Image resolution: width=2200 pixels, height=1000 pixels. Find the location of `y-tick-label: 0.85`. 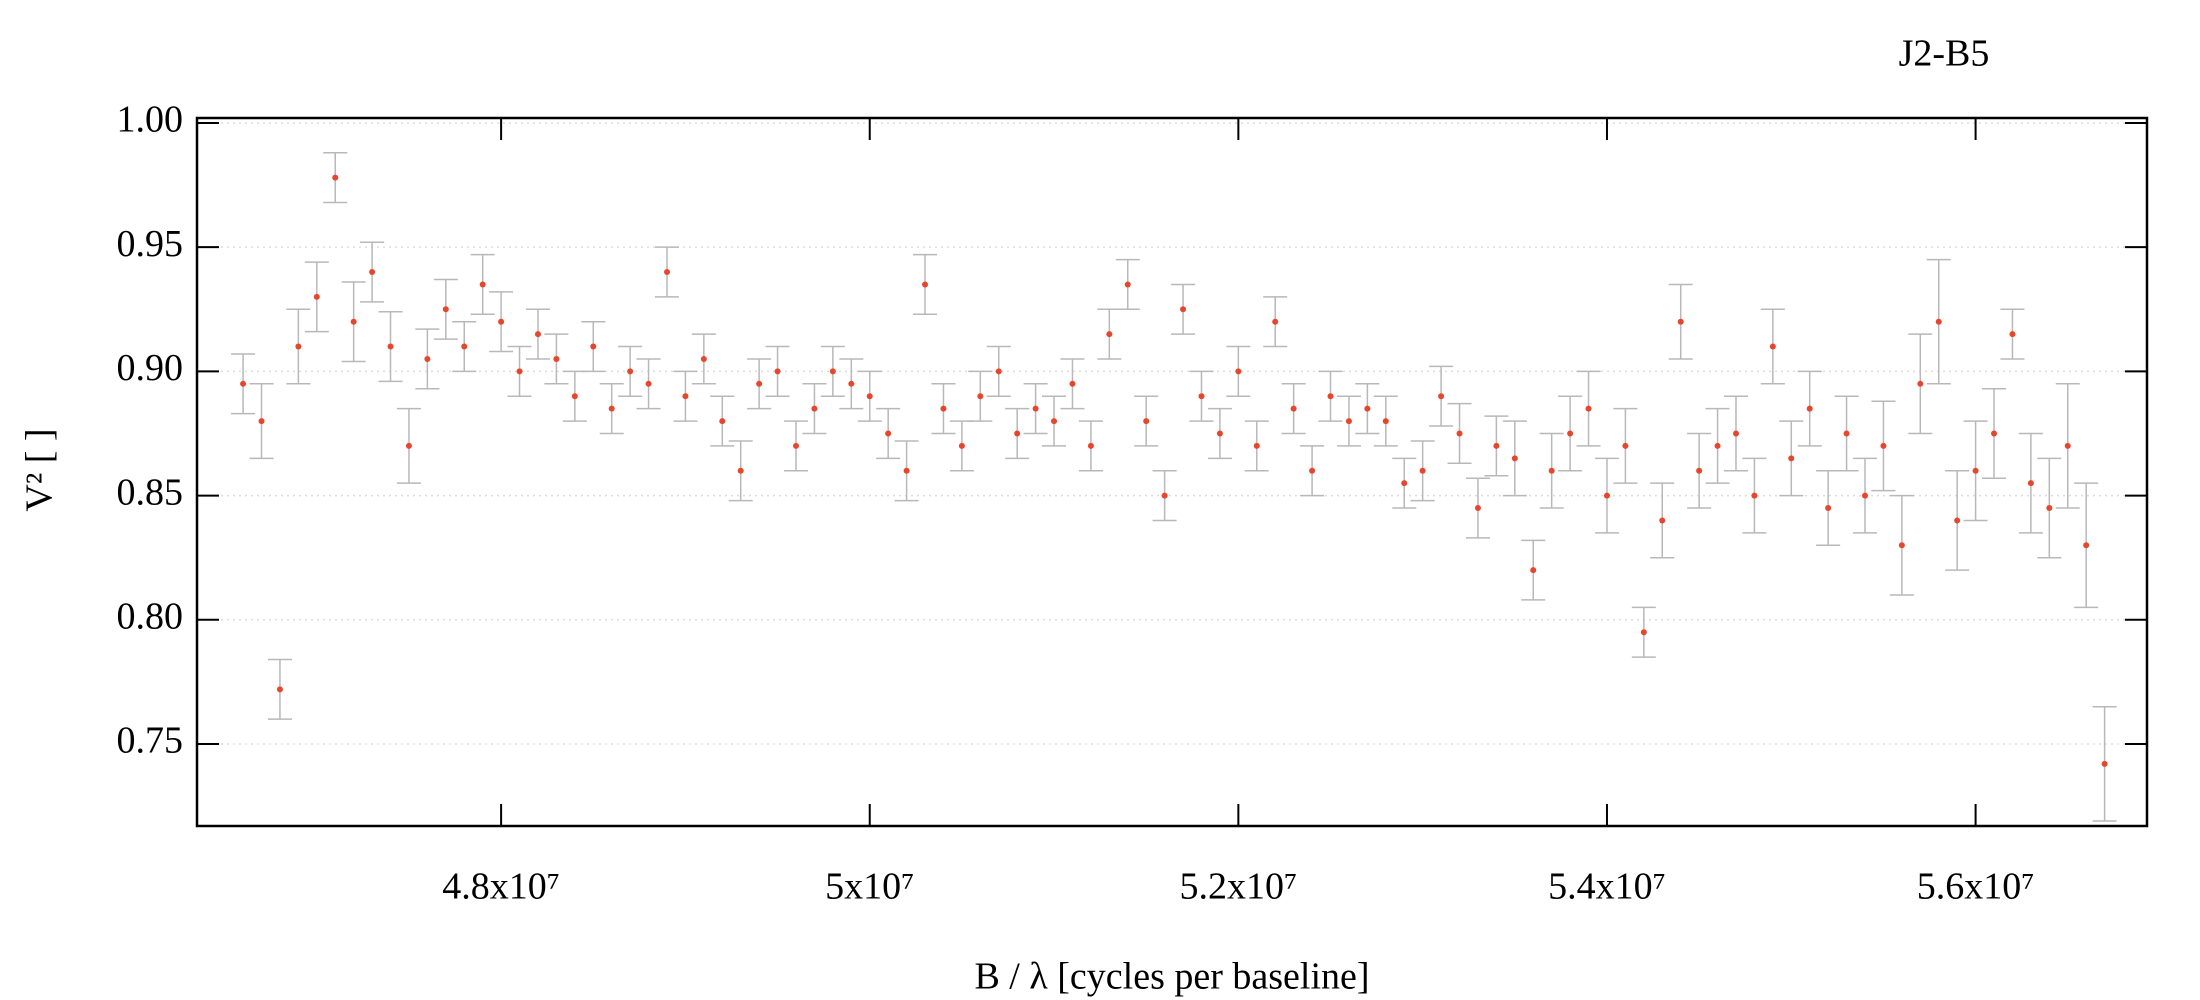

y-tick-label: 0.85 is located at coordinates (150, 492).